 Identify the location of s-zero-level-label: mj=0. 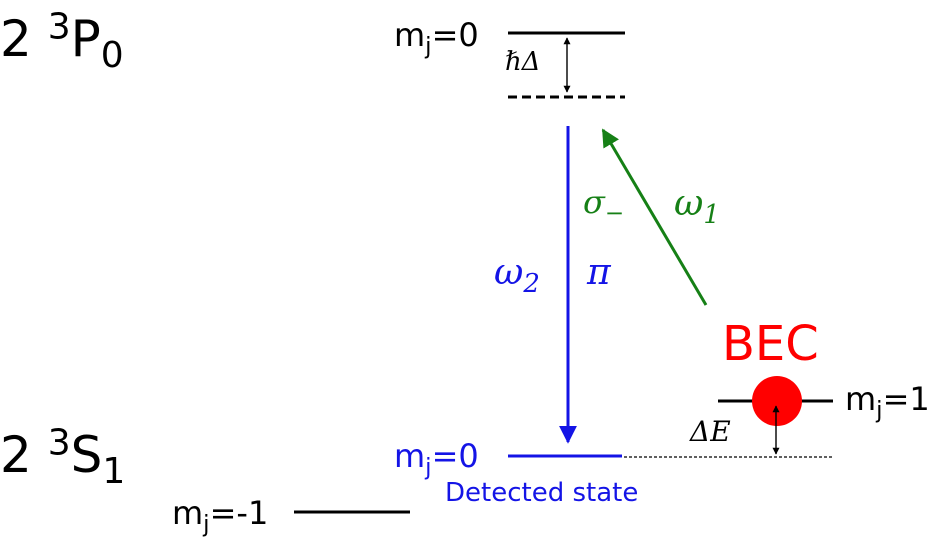
(436, 459).